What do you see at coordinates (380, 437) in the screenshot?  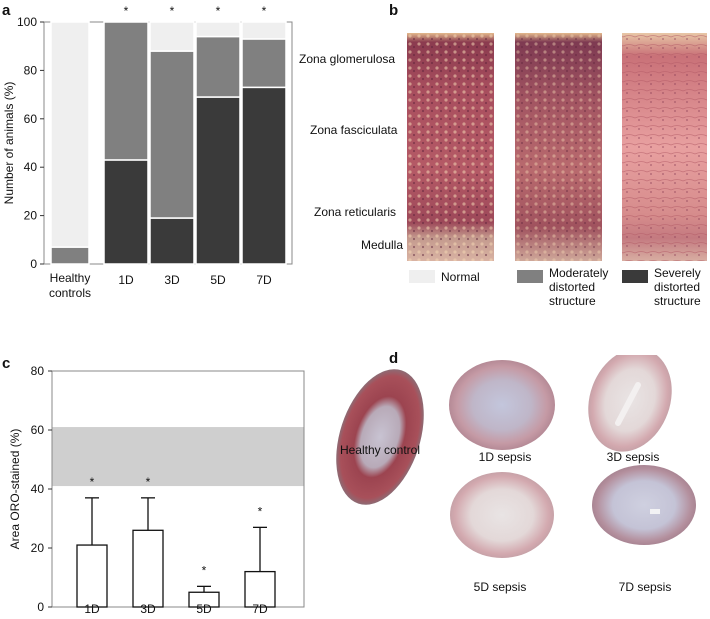 I see `tissue-healthy-control` at bounding box center [380, 437].